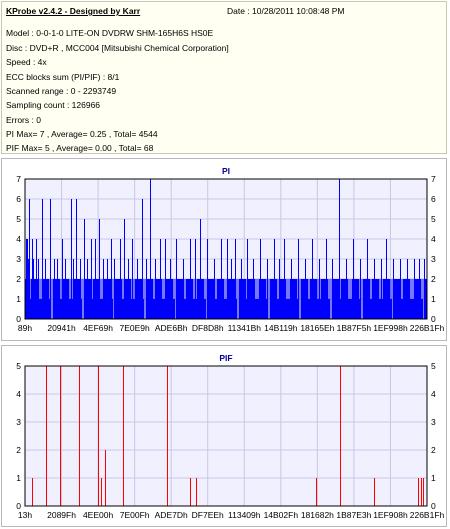 Image resolution: width=450 pixels, height=529 pixels. What do you see at coordinates (18, 199) in the screenshot?
I see `pi-y-tick-left: 6` at bounding box center [18, 199].